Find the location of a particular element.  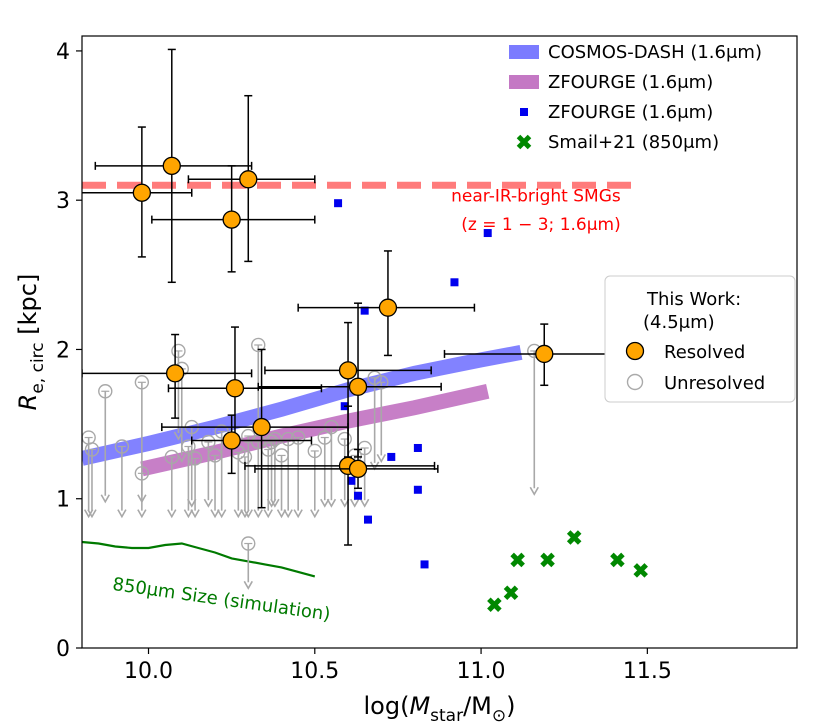

y-tick-label: 3 is located at coordinates (63, 201).